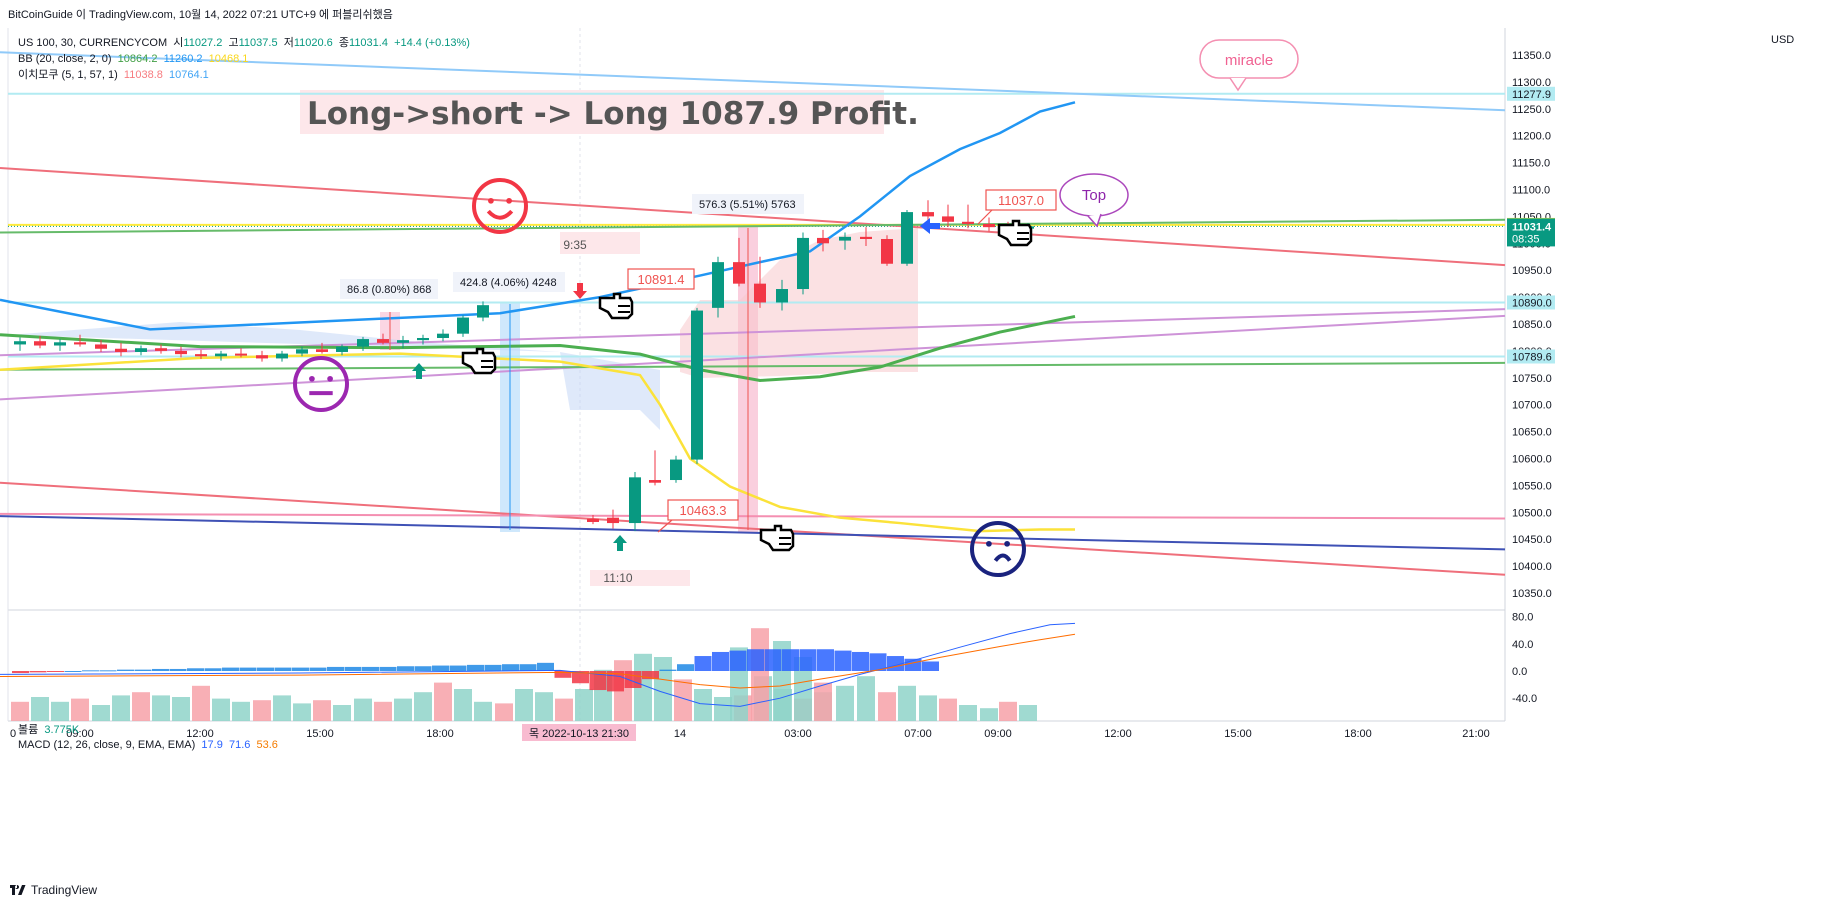 The image size is (1834, 907). I want to click on price-callout-11037: 11037.0, so click(1021, 200).